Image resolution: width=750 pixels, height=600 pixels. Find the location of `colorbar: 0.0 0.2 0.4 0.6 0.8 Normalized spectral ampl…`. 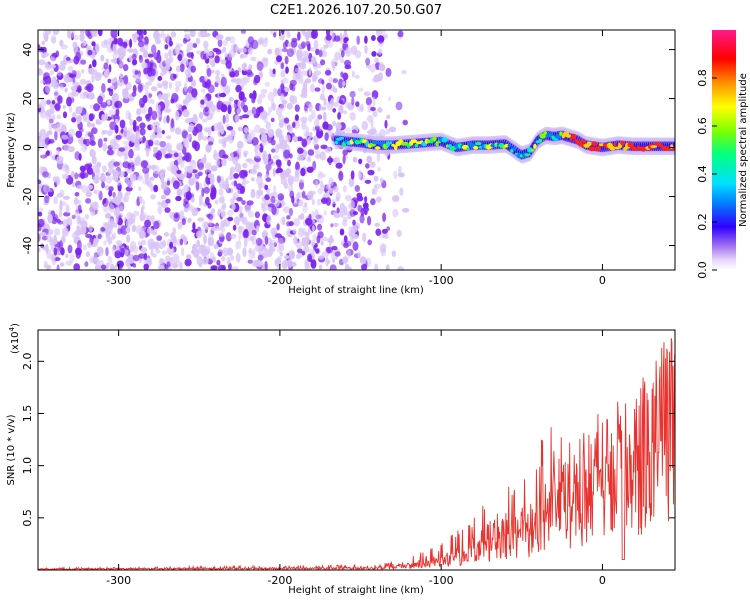

colorbar: 0.0 0.2 0.4 0.6 0.8 Normalized spectral ampl… is located at coordinates (722, 154).